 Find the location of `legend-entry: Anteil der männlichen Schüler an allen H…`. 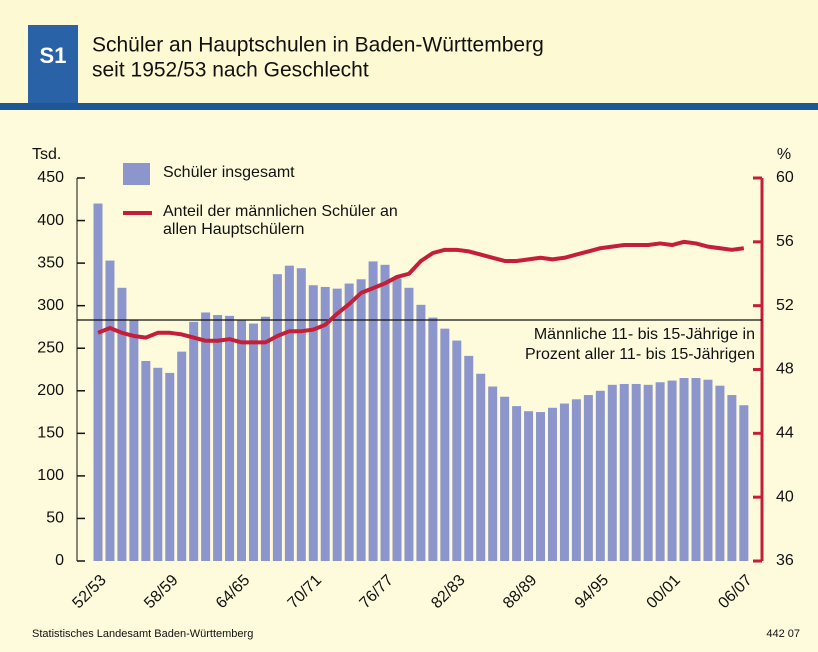

legend-entry: Anteil der männlichen Schüler an allen H… is located at coordinates (280, 220).